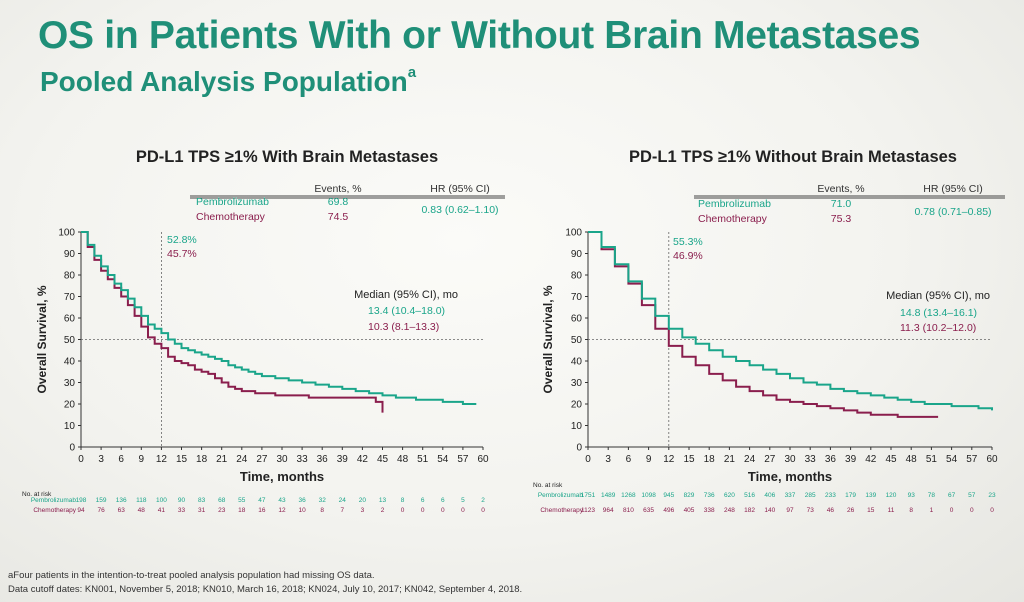  Describe the element at coordinates (363, 500) in the screenshot. I see `at-risk-value-pembro: 20` at that location.